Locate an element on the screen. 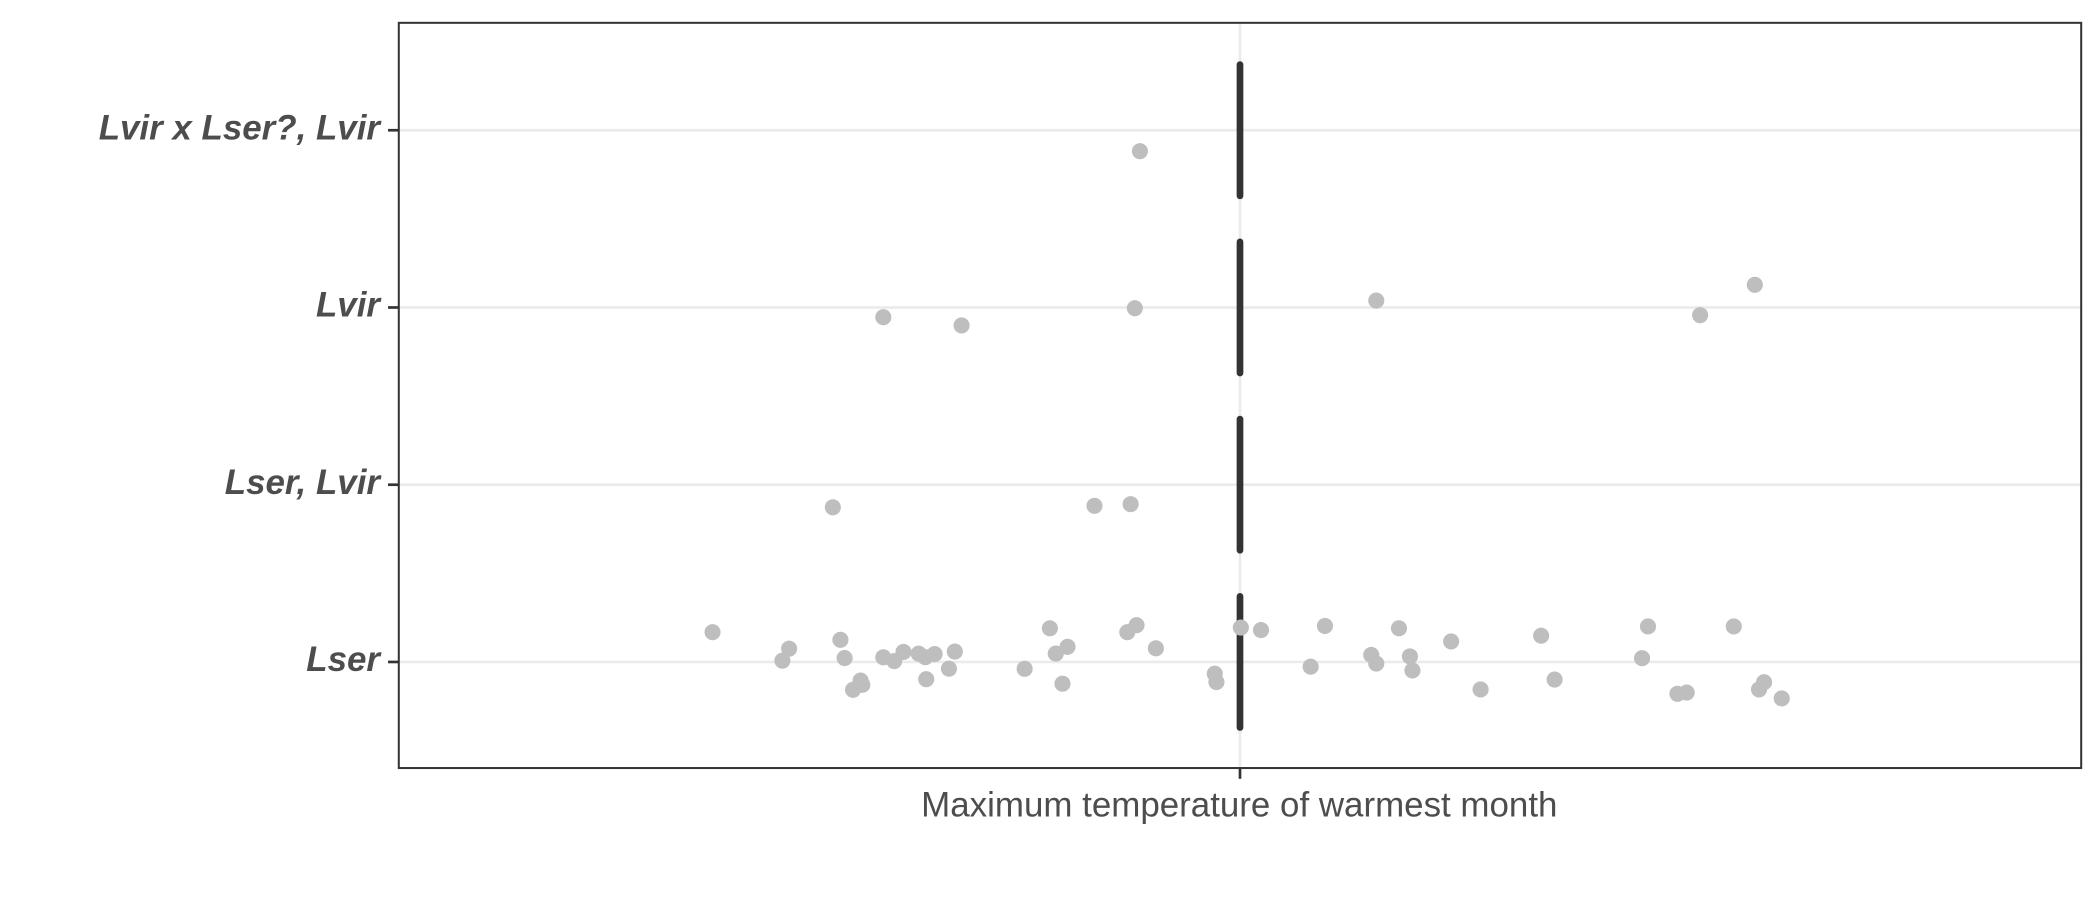 This screenshot has width=2100, height=900. y-tick-label: Lser is located at coordinates (344, 659).